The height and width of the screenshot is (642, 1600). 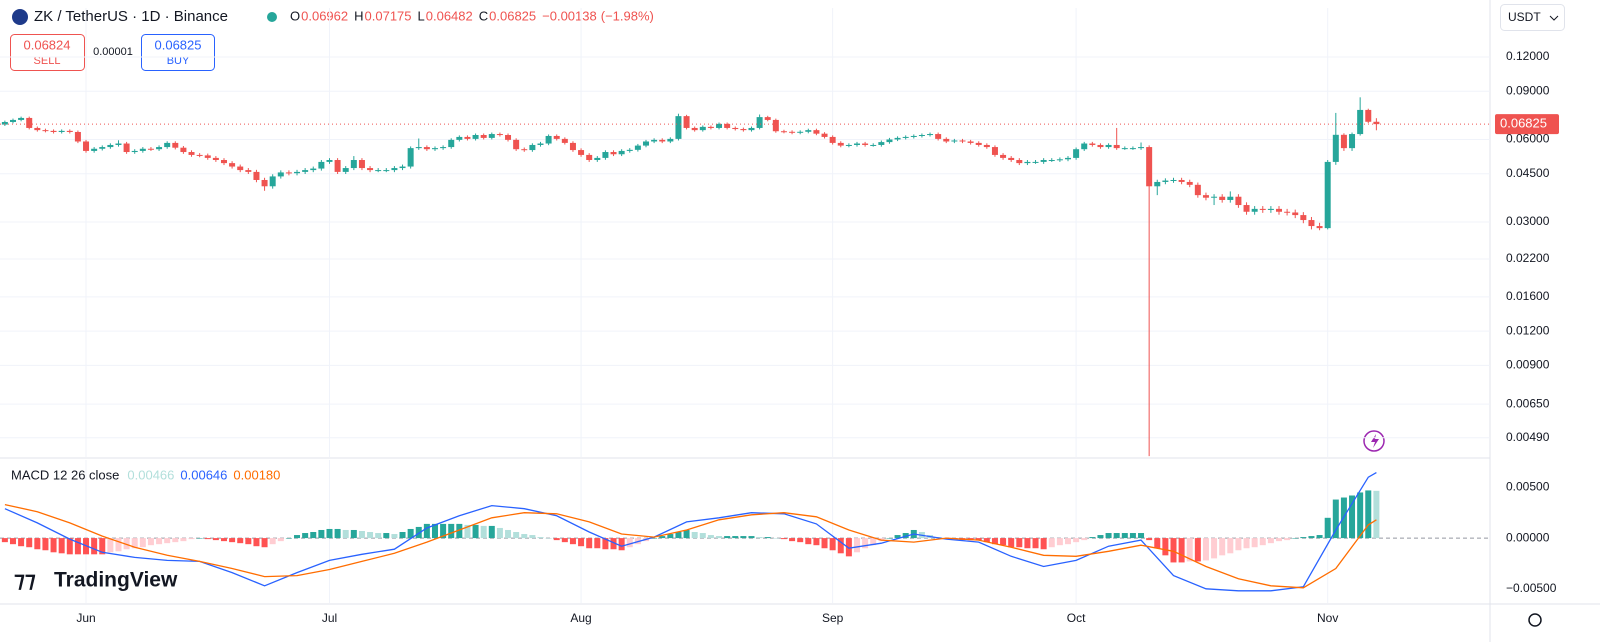 I want to click on sell-button, so click(x=47, y=52).